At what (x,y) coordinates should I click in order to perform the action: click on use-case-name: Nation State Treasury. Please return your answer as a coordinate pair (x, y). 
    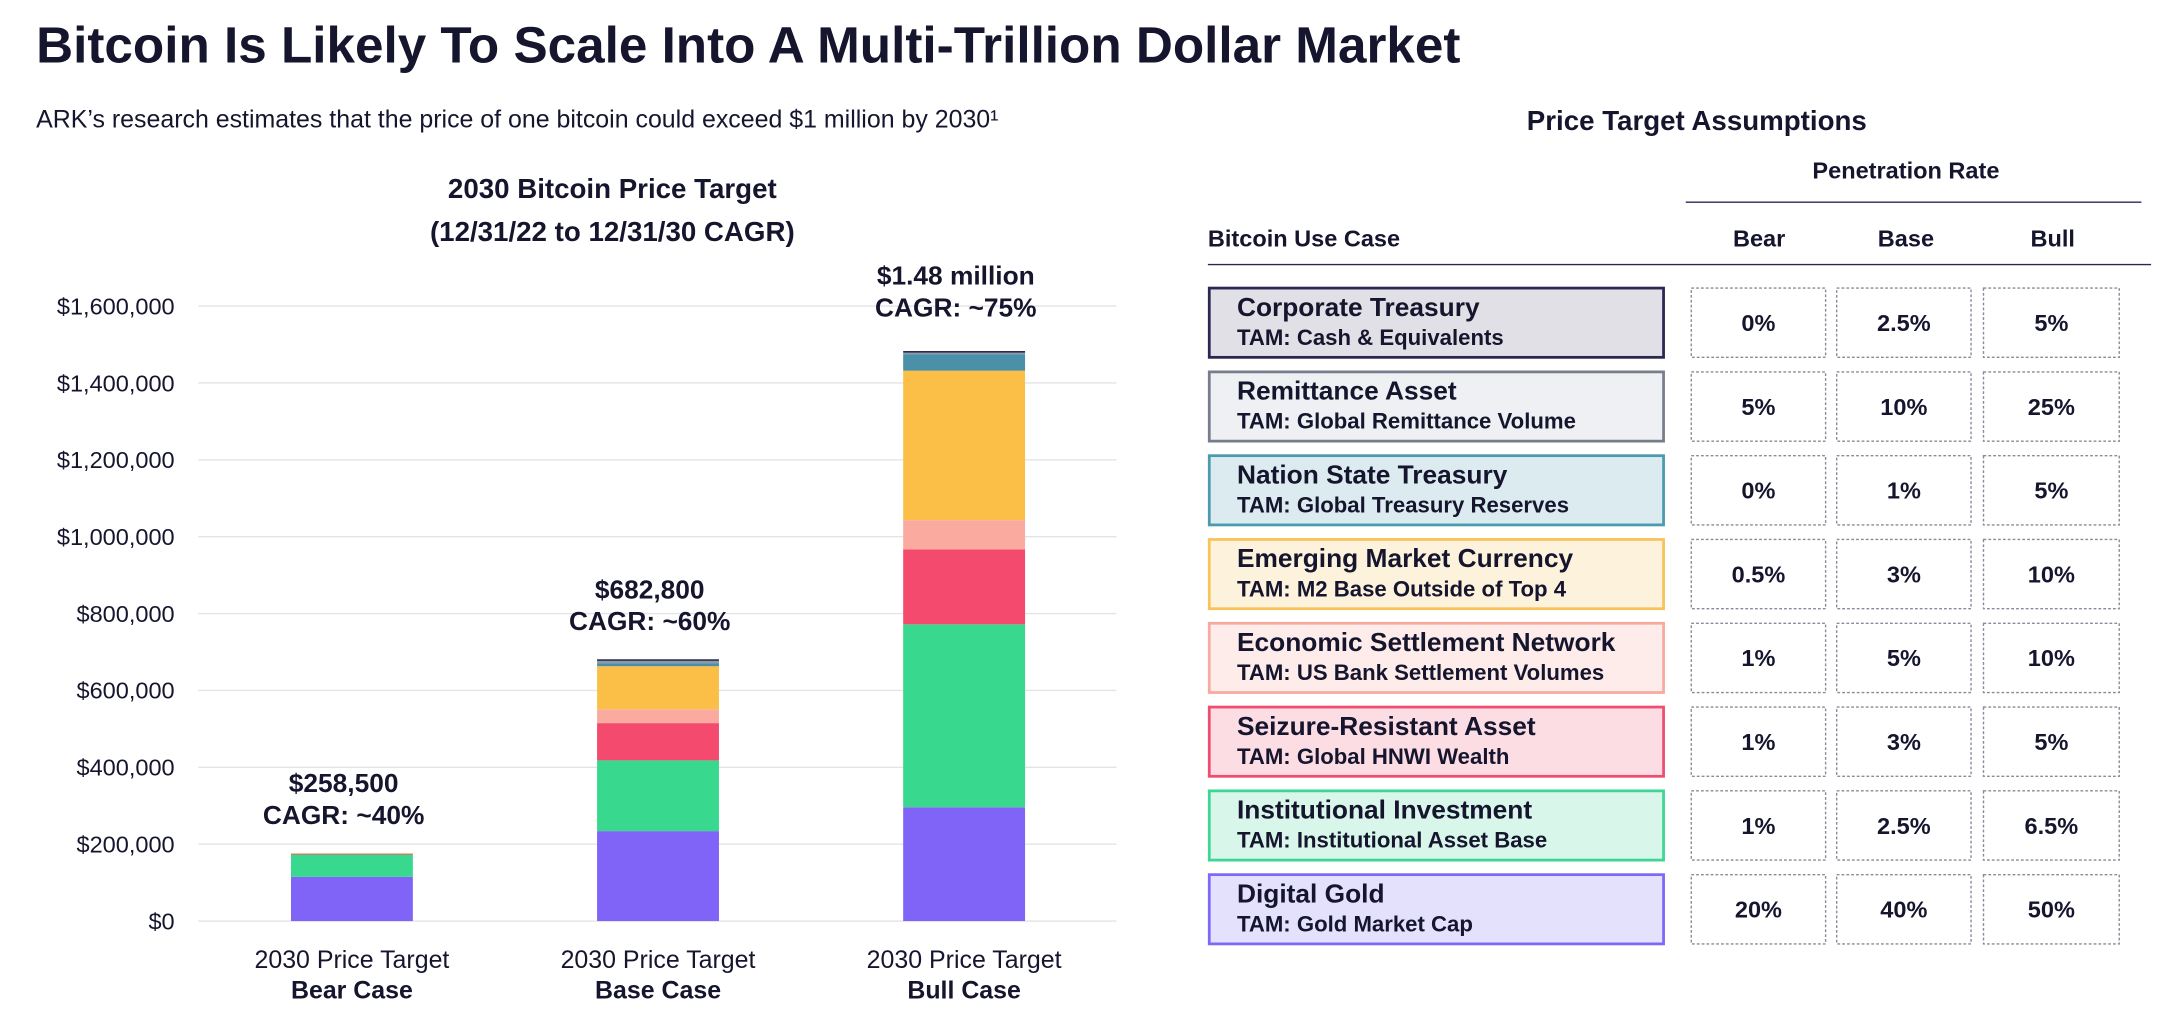
    Looking at the image, I should click on (1372, 474).